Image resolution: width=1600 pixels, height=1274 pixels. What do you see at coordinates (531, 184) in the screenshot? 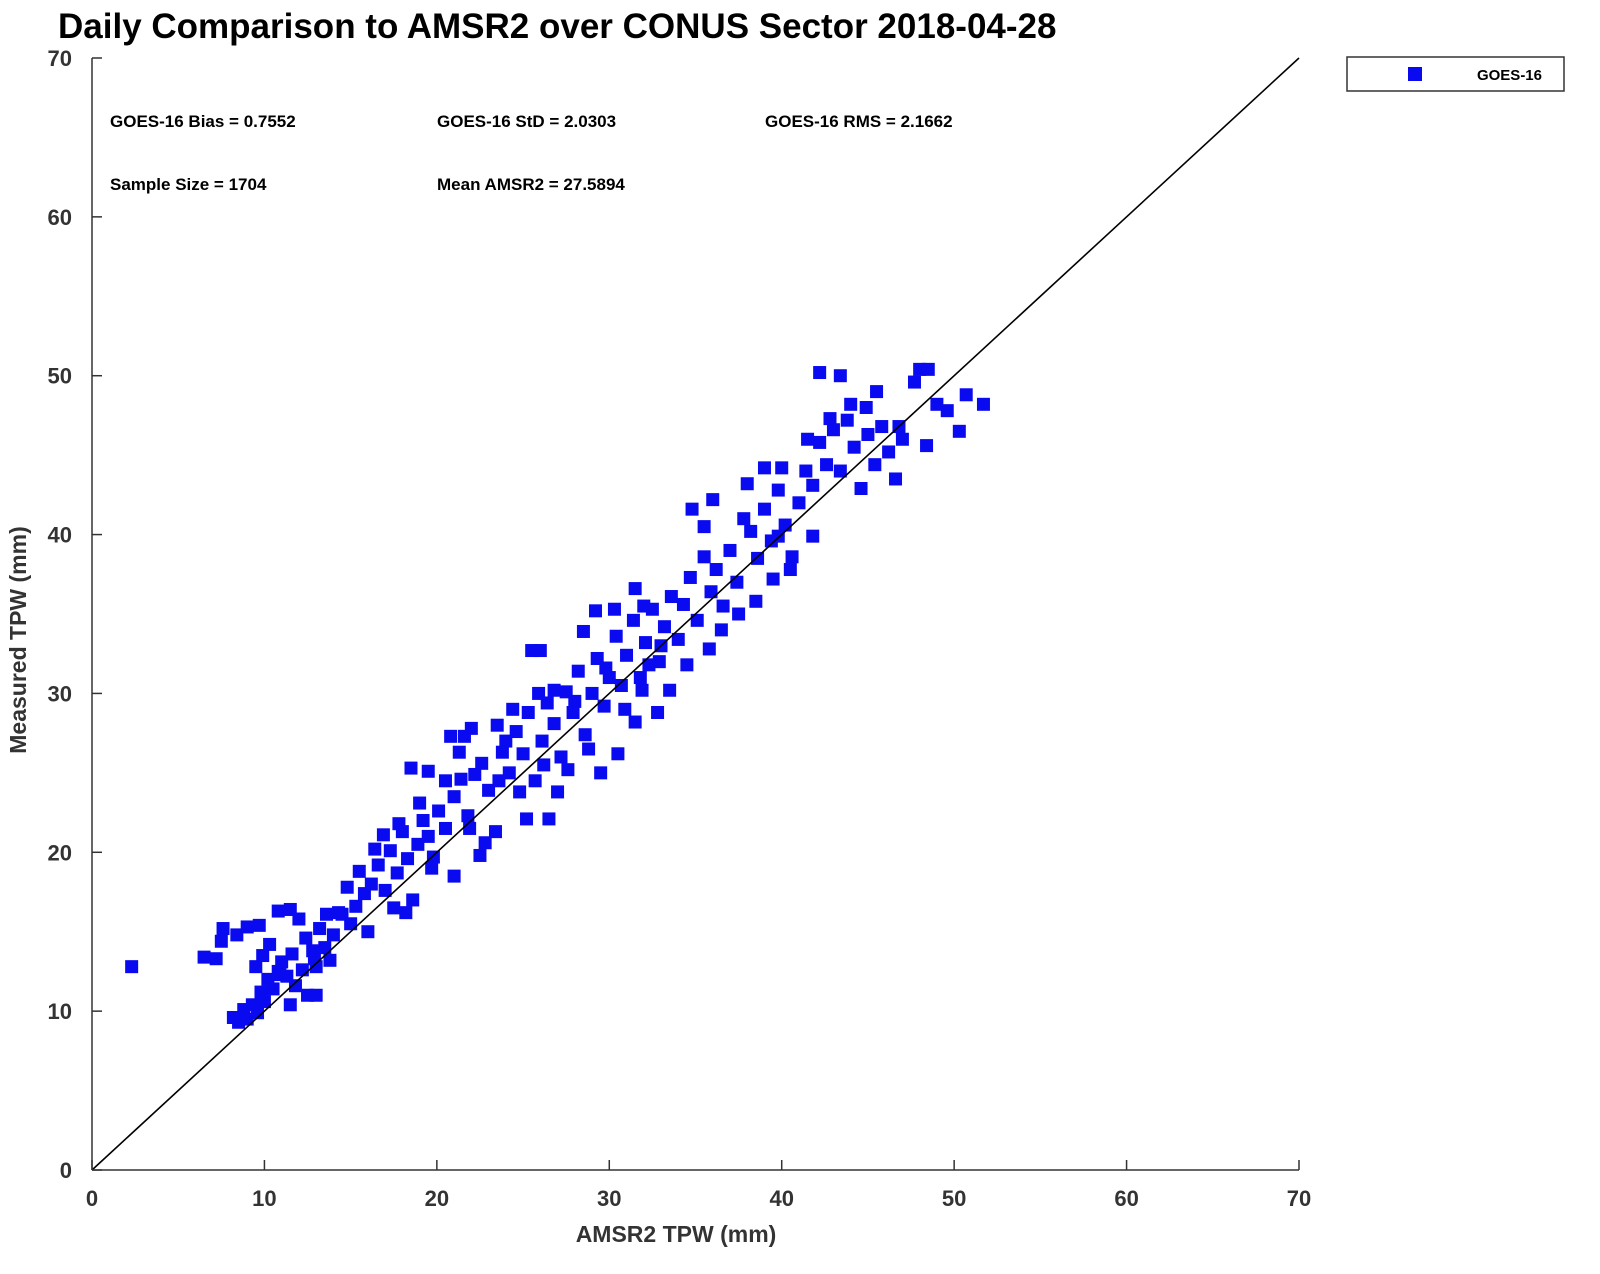
I see `stat-mean: Mean AMSR2 = 27.5894` at bounding box center [531, 184].